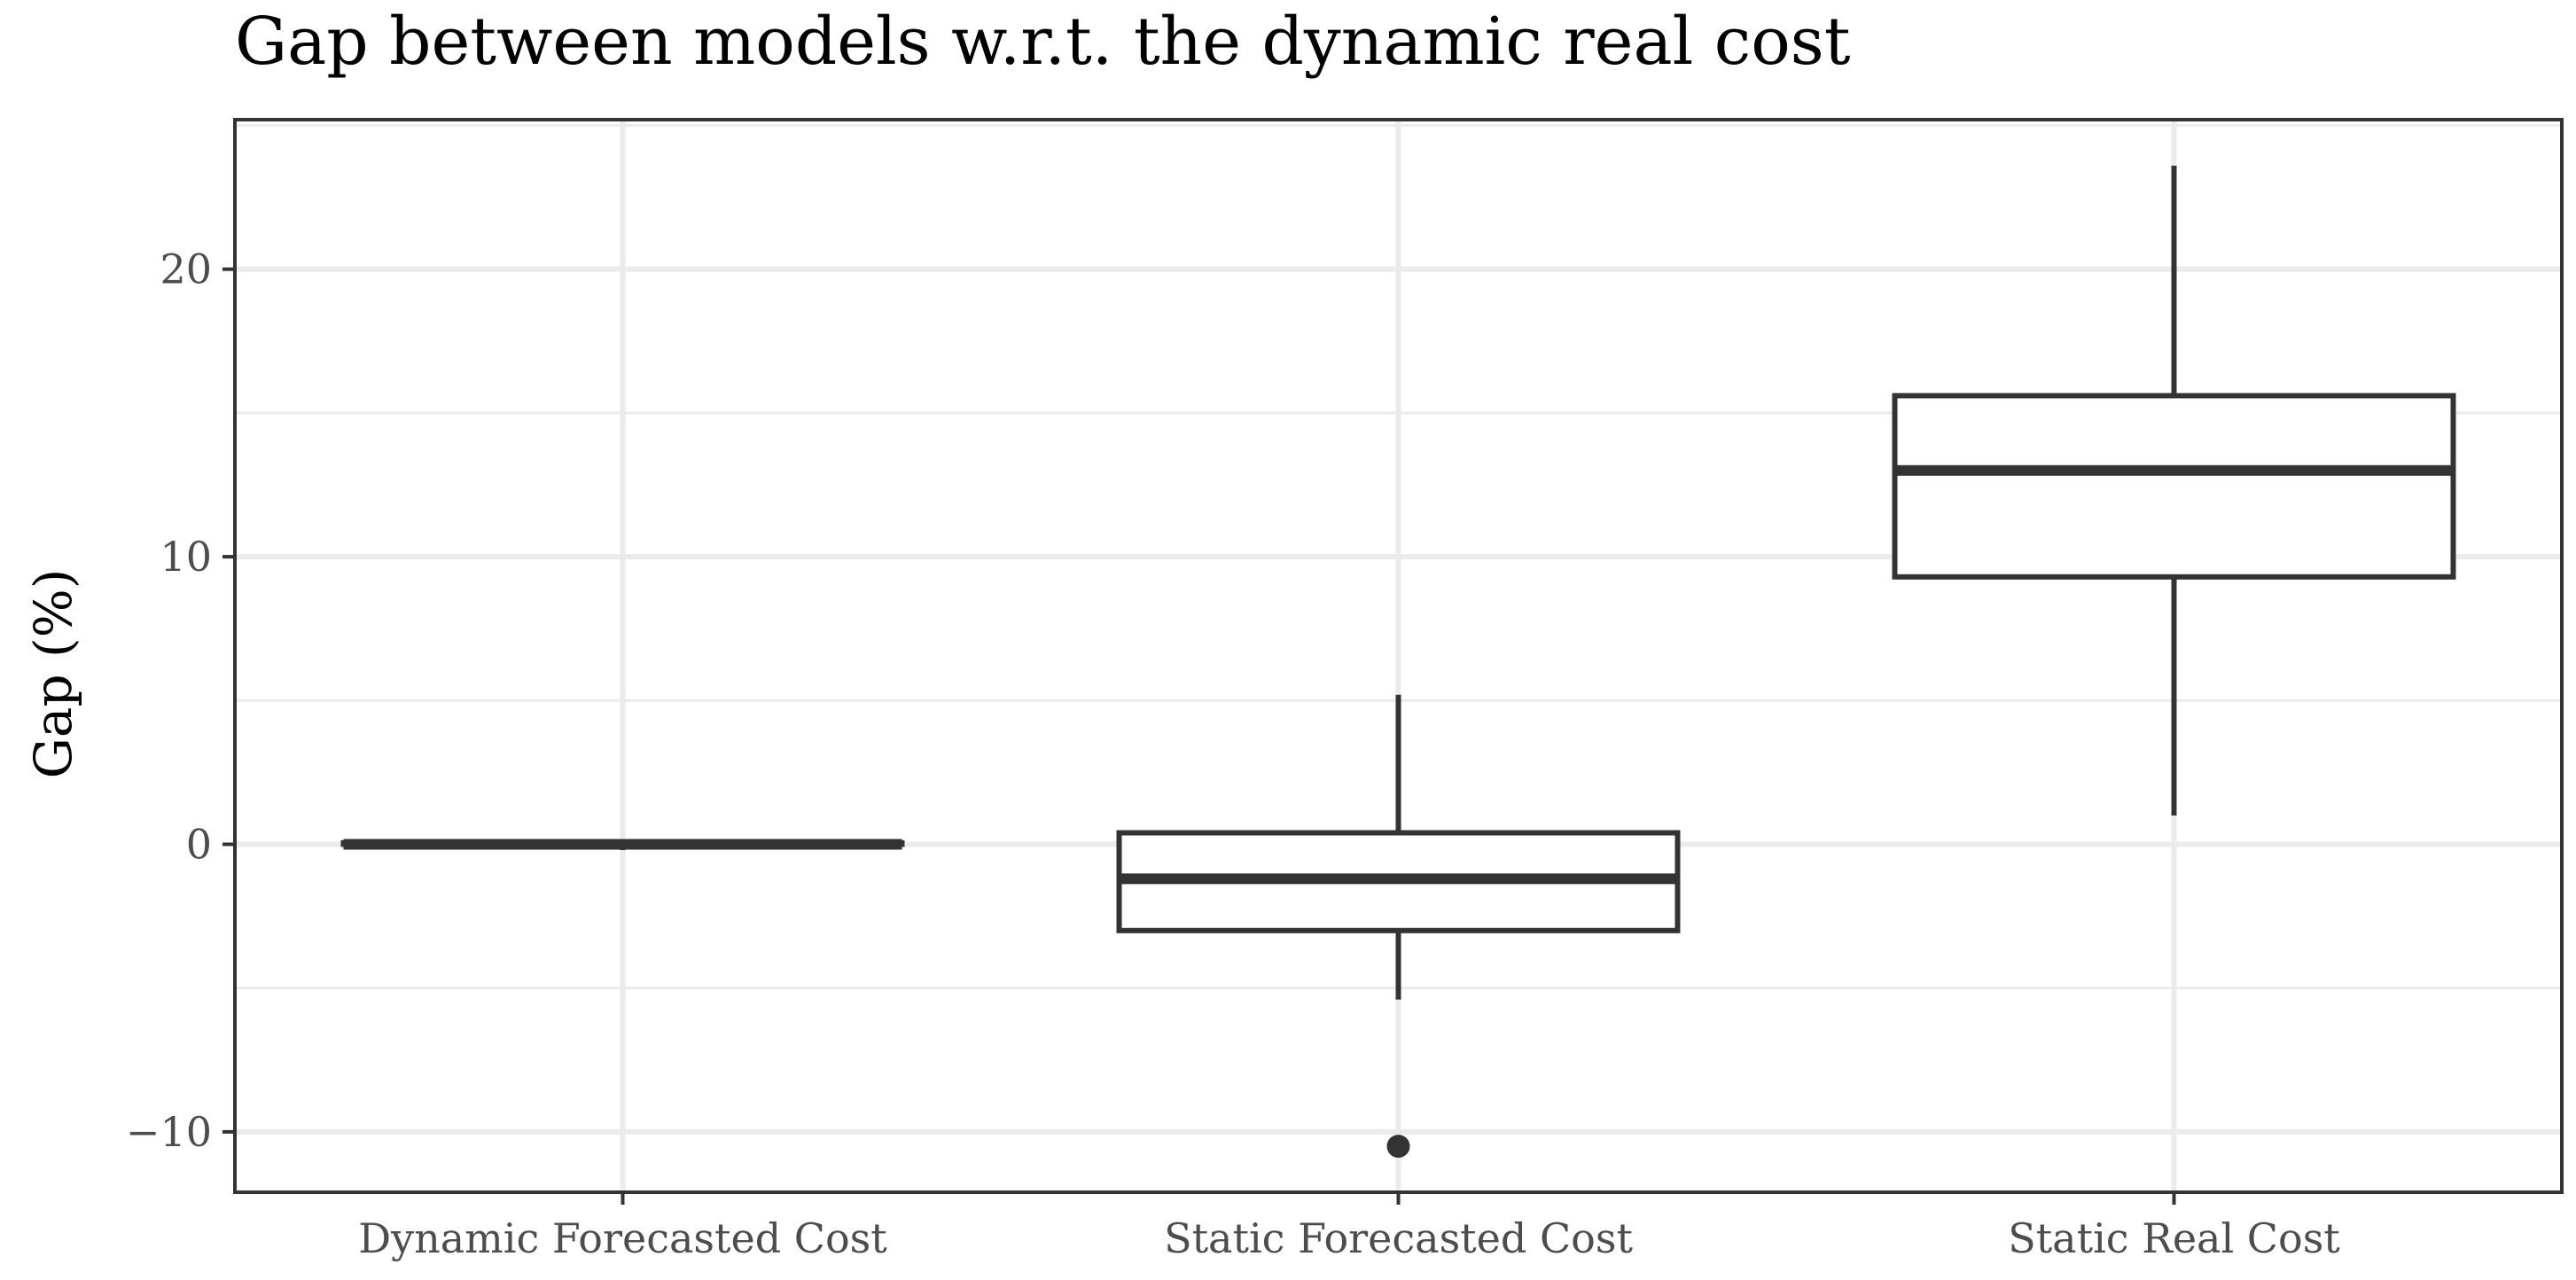 Image resolution: width=2576 pixels, height=1280 pixels. Describe the element at coordinates (169, 1132) in the screenshot. I see `y-tick-label: −10` at that location.